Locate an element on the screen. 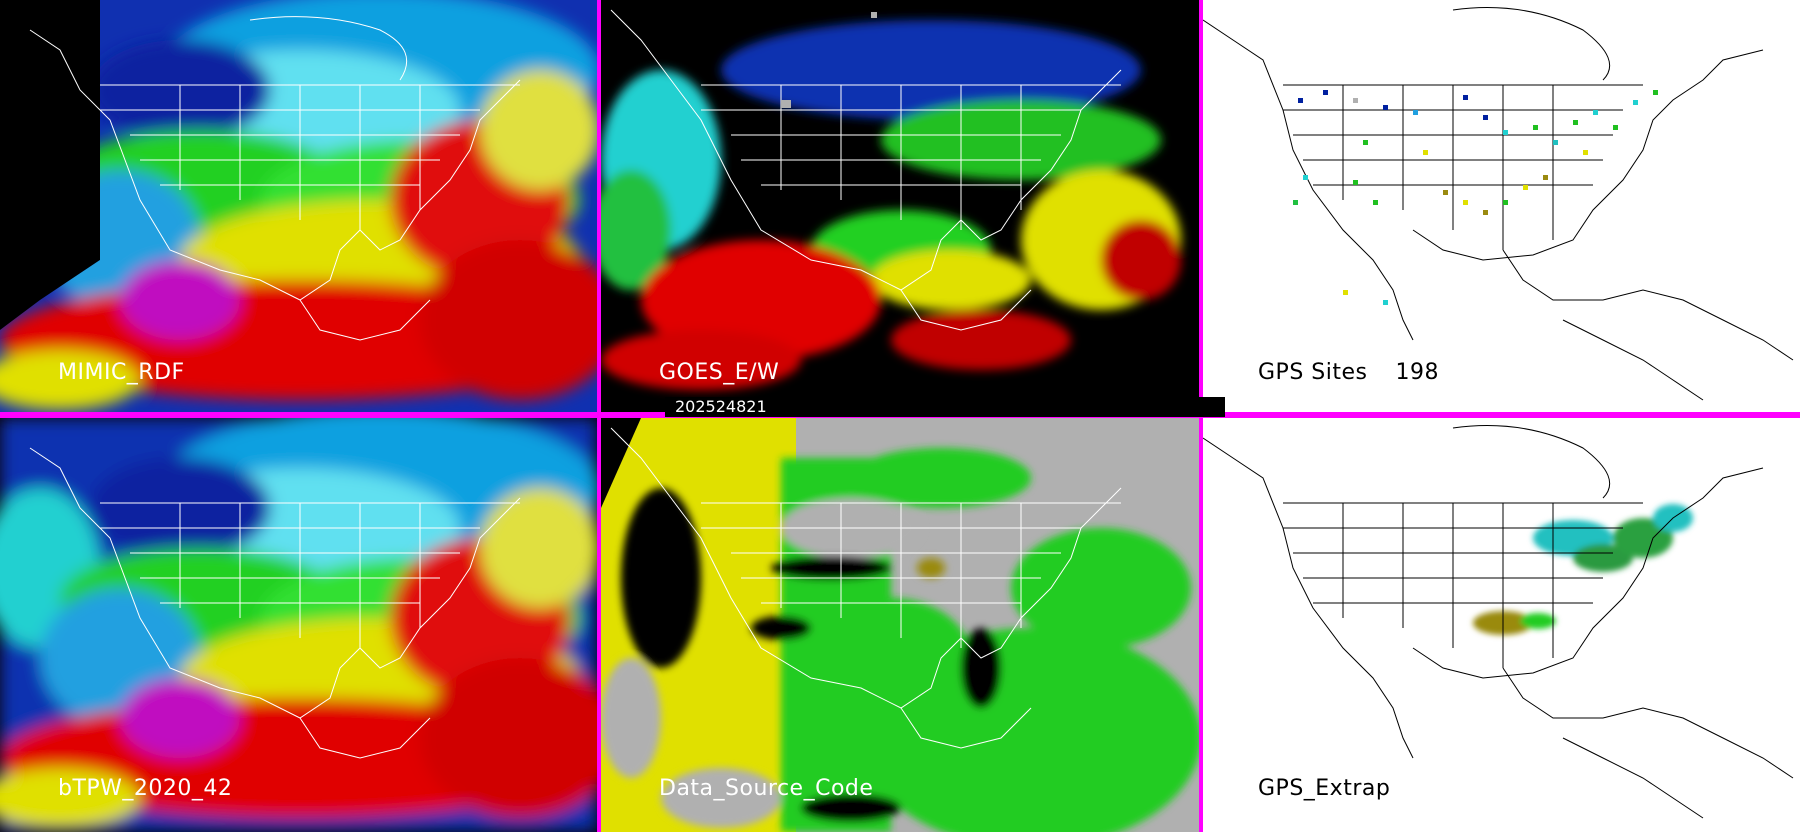  panel-label: GPS Sites 198 is located at coordinates (1348, 372).